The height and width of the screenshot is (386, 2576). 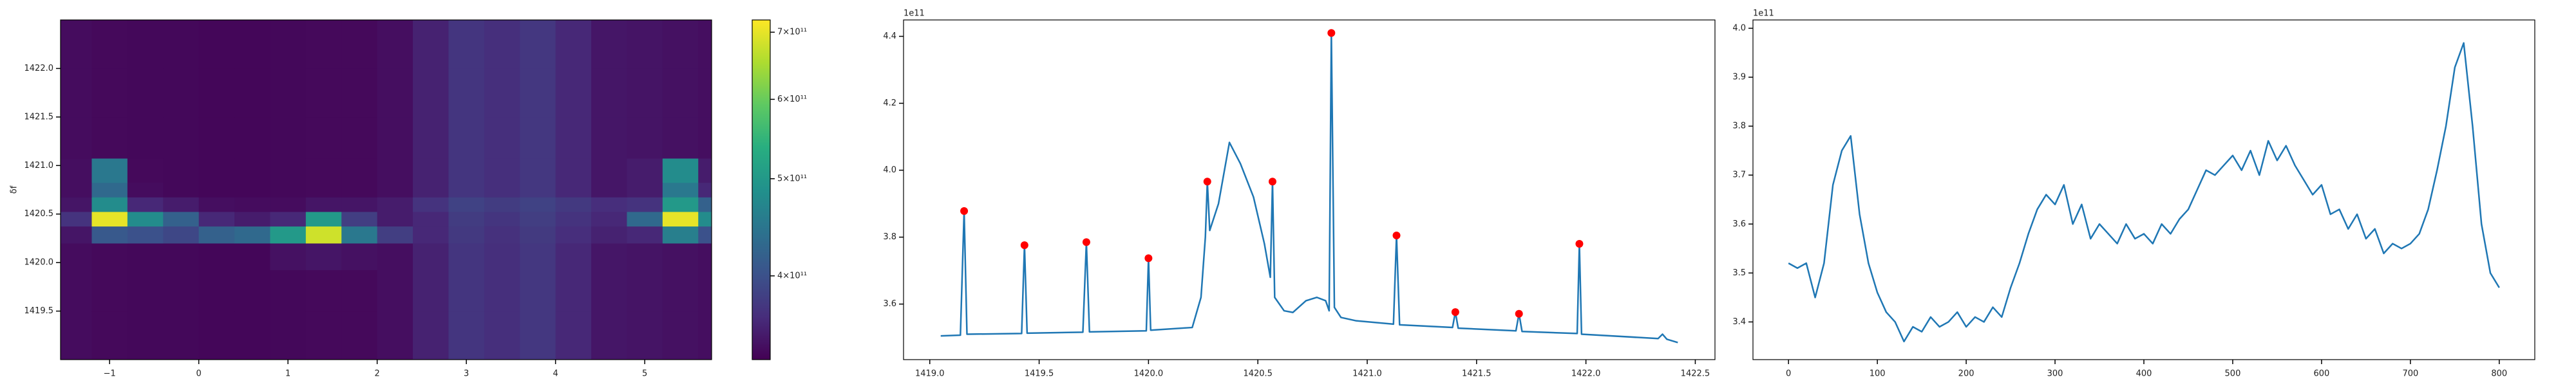 I want to click on x-tick-label: 5, so click(x=644, y=374).